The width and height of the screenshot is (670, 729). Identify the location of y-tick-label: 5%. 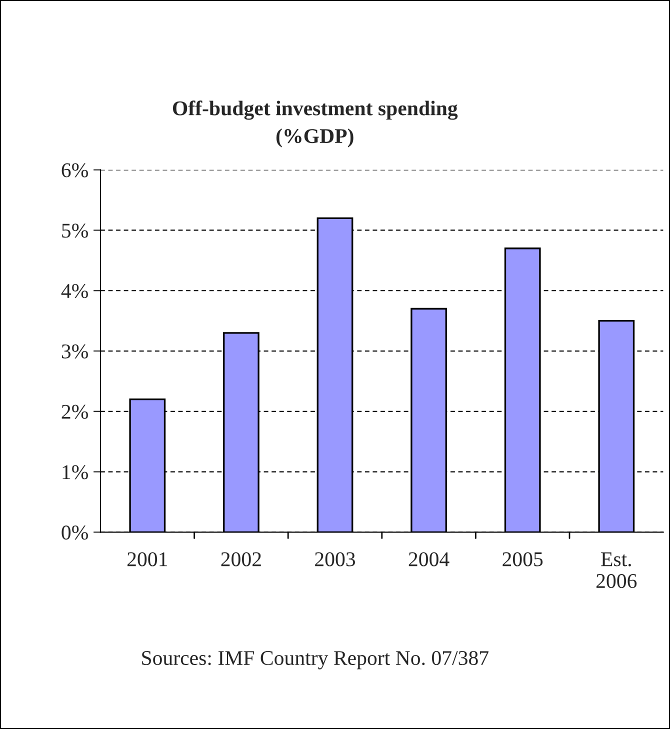
(75, 231).